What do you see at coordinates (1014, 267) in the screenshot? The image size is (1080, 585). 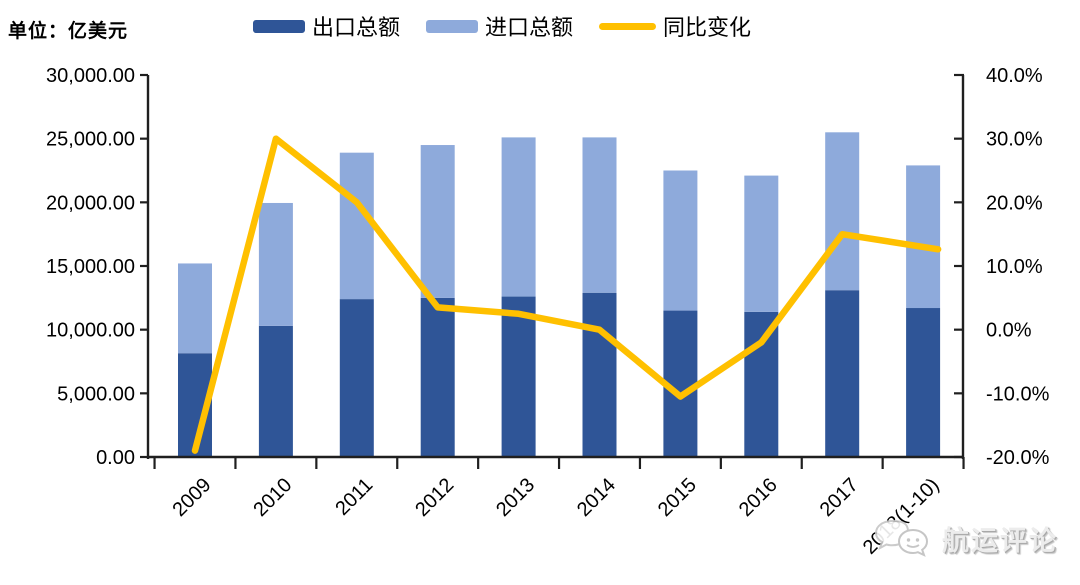 I see `right-tick-label: 10.0%` at bounding box center [1014, 267].